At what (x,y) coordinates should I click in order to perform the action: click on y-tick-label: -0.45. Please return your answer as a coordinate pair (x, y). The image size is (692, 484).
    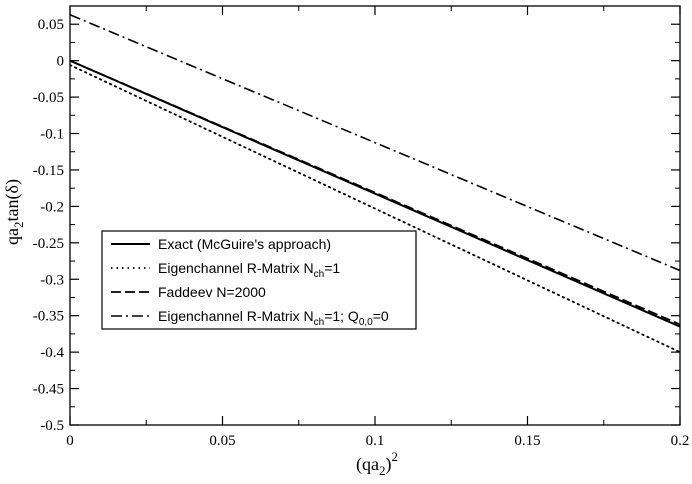
    Looking at the image, I should click on (48, 390).